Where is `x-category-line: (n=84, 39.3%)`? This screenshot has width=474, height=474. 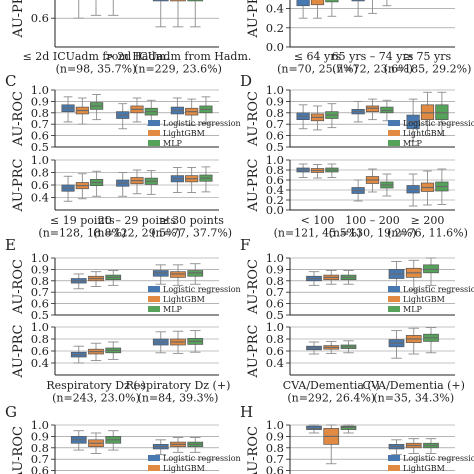 x-category-line: (n=84, 39.3%) is located at coordinates (178, 398).